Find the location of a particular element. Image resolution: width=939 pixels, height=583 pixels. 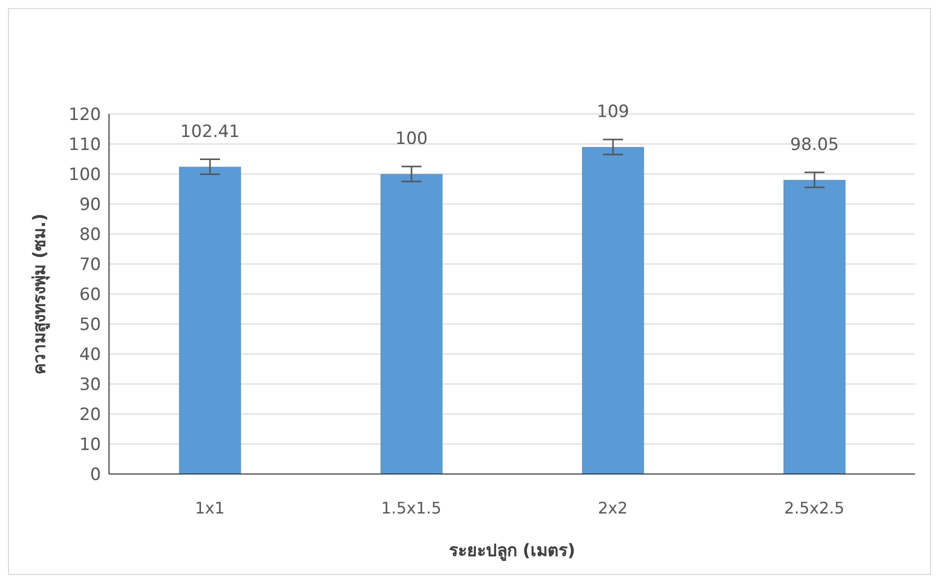

y-tick-label: 10 is located at coordinates (90, 445).